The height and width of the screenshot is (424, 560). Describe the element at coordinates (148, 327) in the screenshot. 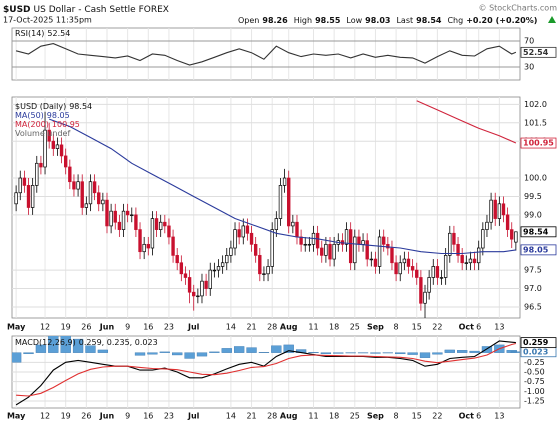

I see `x-tick-label: 16` at that location.